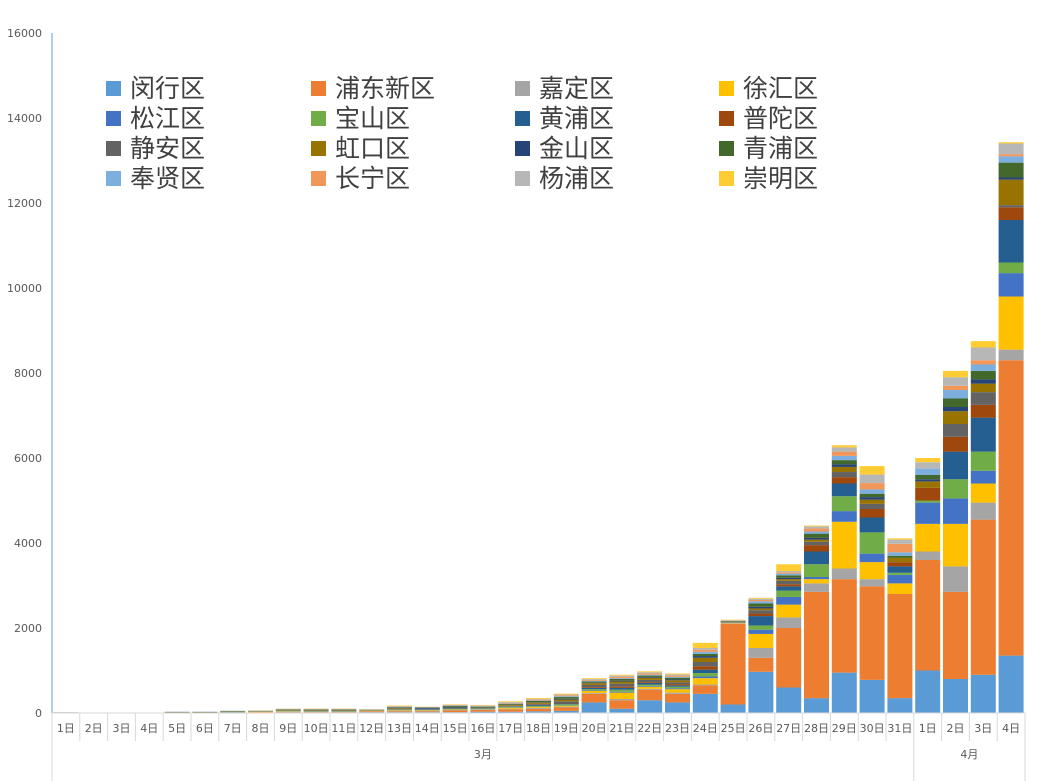  Describe the element at coordinates (705, 728) in the screenshot. I see `x-category-label: 24日` at that location.